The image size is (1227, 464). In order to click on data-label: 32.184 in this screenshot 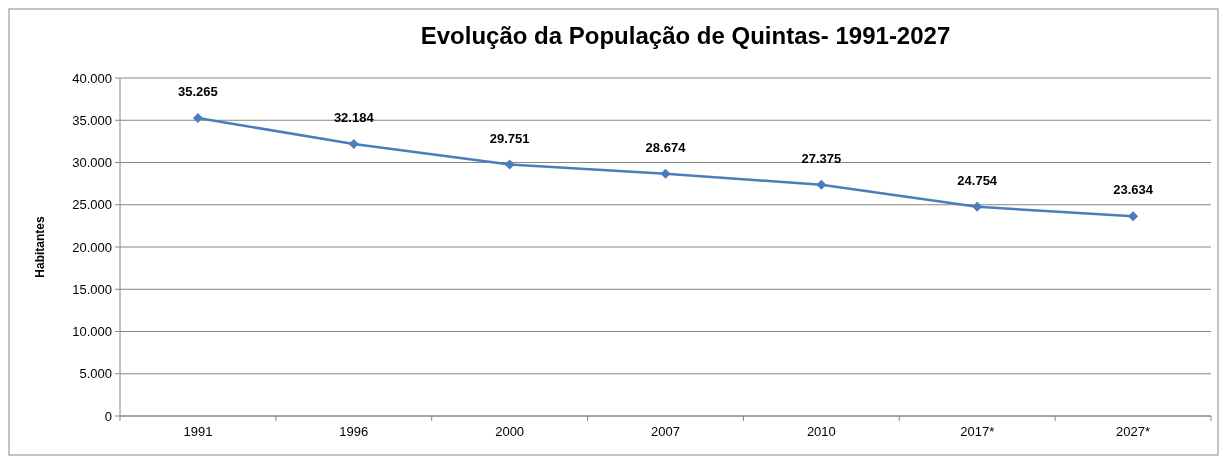, I will do `click(354, 118)`.